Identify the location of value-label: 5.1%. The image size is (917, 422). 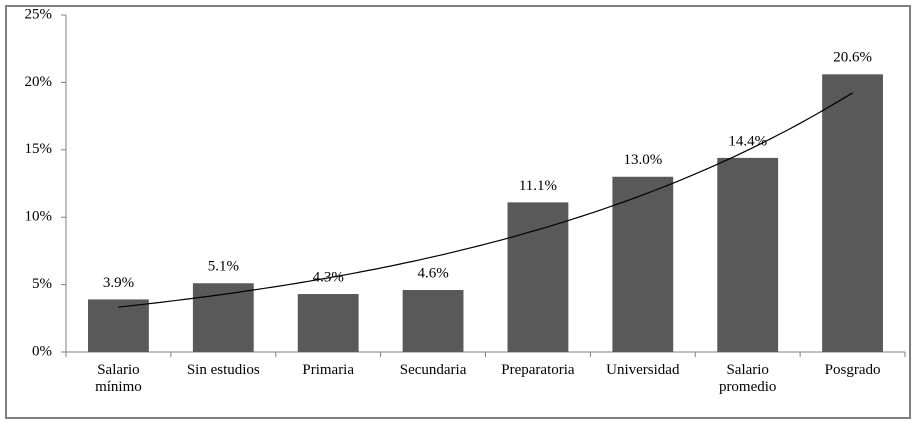
(223, 267).